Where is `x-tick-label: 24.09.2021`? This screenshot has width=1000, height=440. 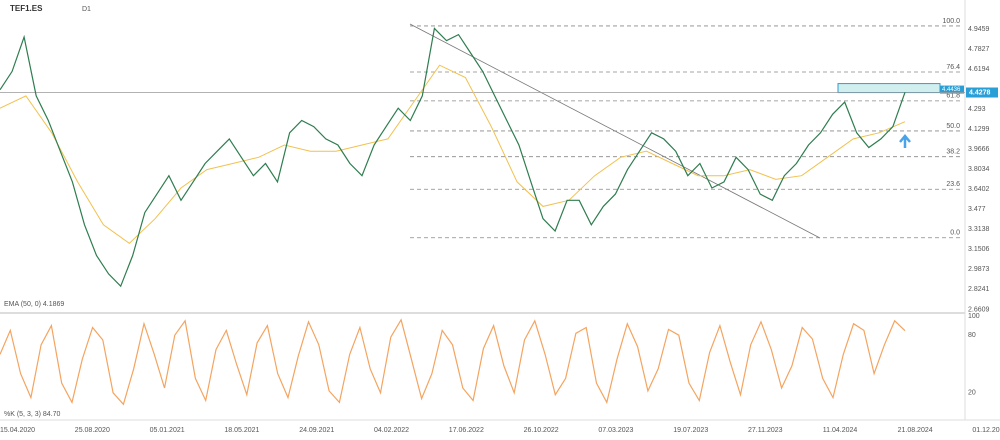 x-tick-label: 24.09.2021 is located at coordinates (316, 430).